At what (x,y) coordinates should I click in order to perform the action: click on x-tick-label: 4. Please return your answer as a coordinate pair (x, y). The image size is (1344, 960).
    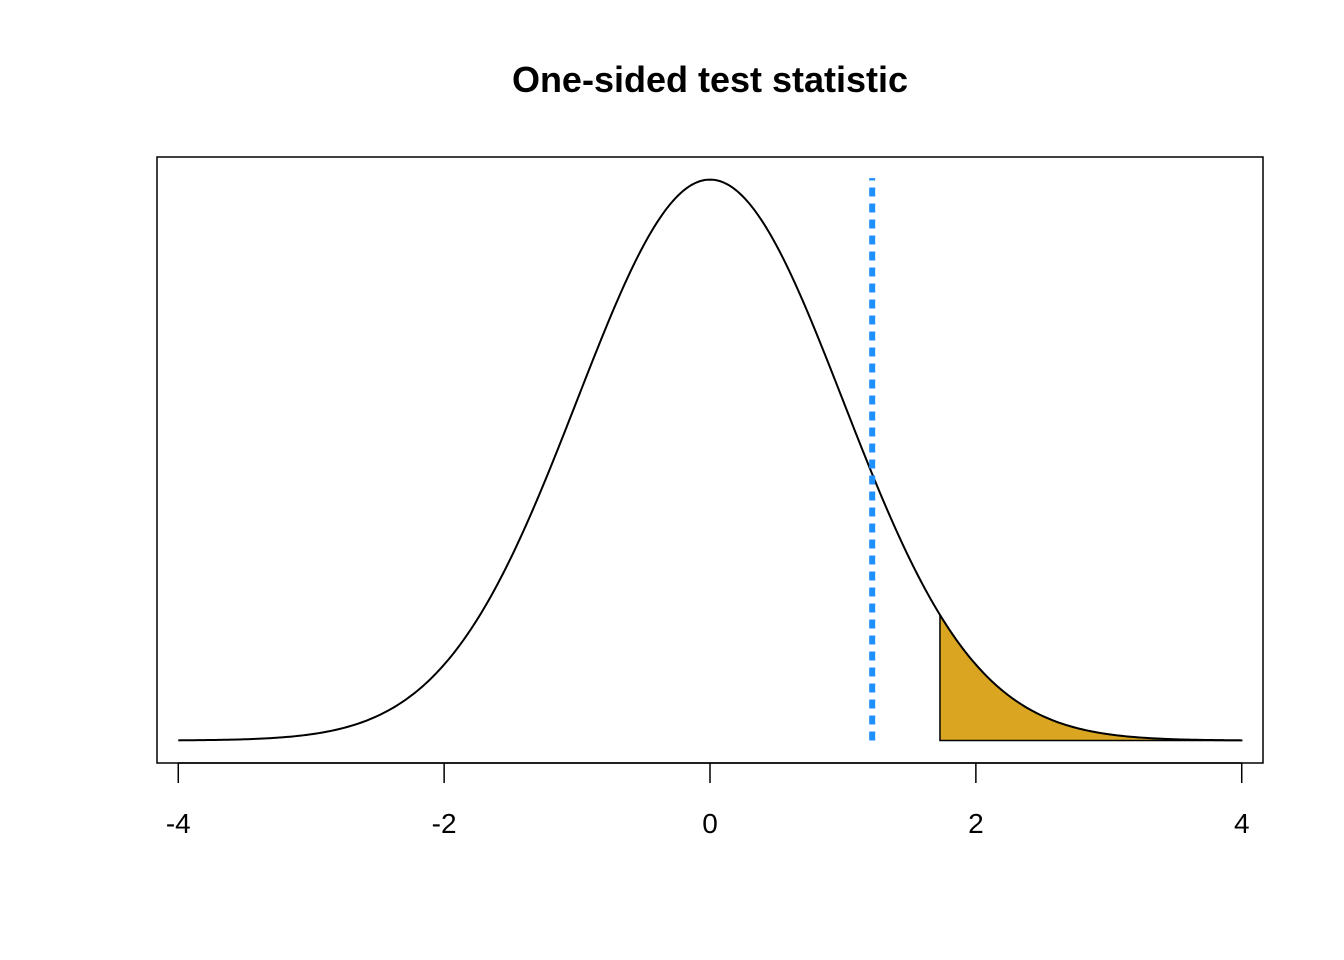
    Looking at the image, I should click on (1242, 823).